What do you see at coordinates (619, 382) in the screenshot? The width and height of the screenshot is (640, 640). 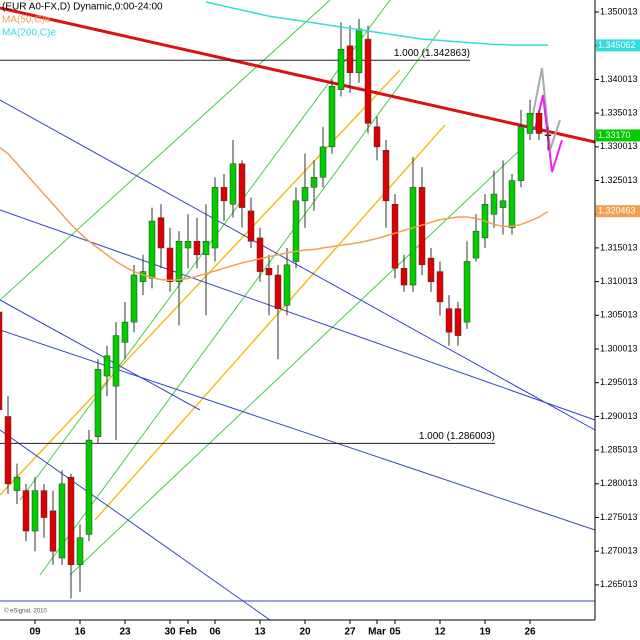 I see `y-tick-label: 1.295013` at bounding box center [619, 382].